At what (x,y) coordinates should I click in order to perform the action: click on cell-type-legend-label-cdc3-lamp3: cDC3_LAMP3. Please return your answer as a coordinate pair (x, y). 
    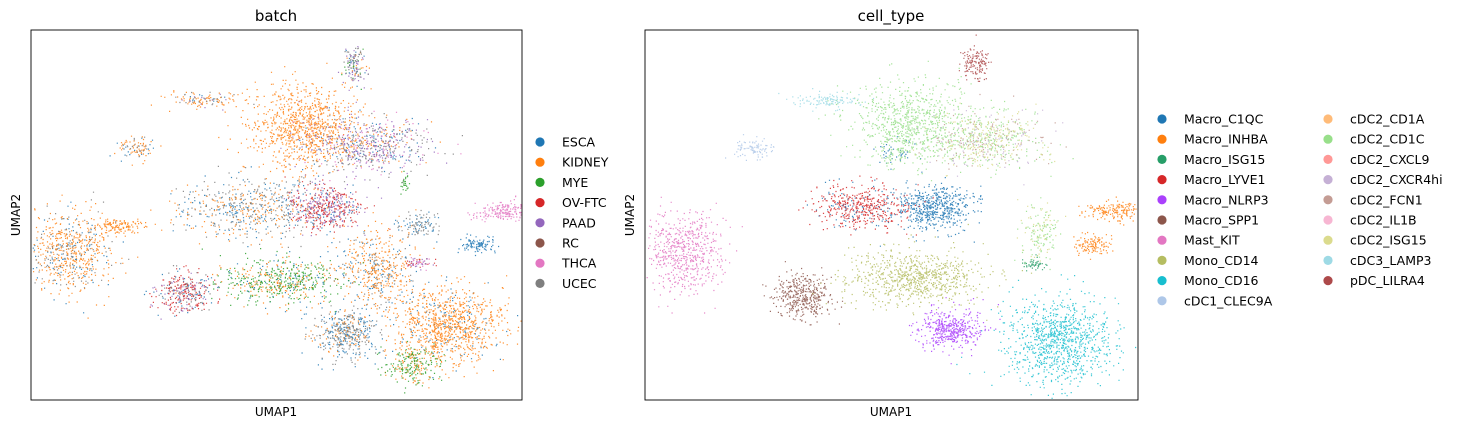
    Looking at the image, I should click on (1391, 260).